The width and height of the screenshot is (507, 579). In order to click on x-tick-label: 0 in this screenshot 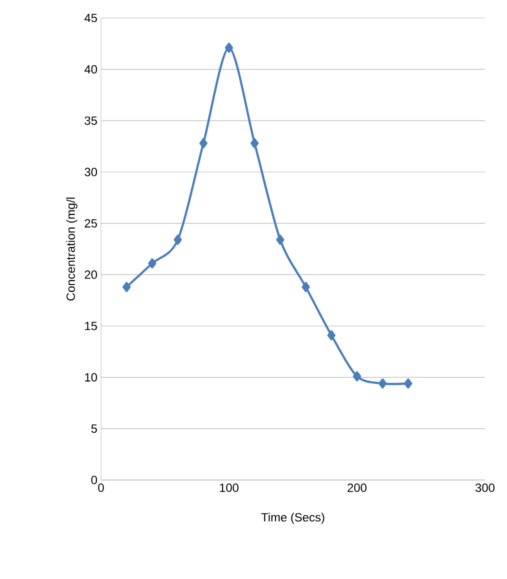, I will do `click(101, 488)`.